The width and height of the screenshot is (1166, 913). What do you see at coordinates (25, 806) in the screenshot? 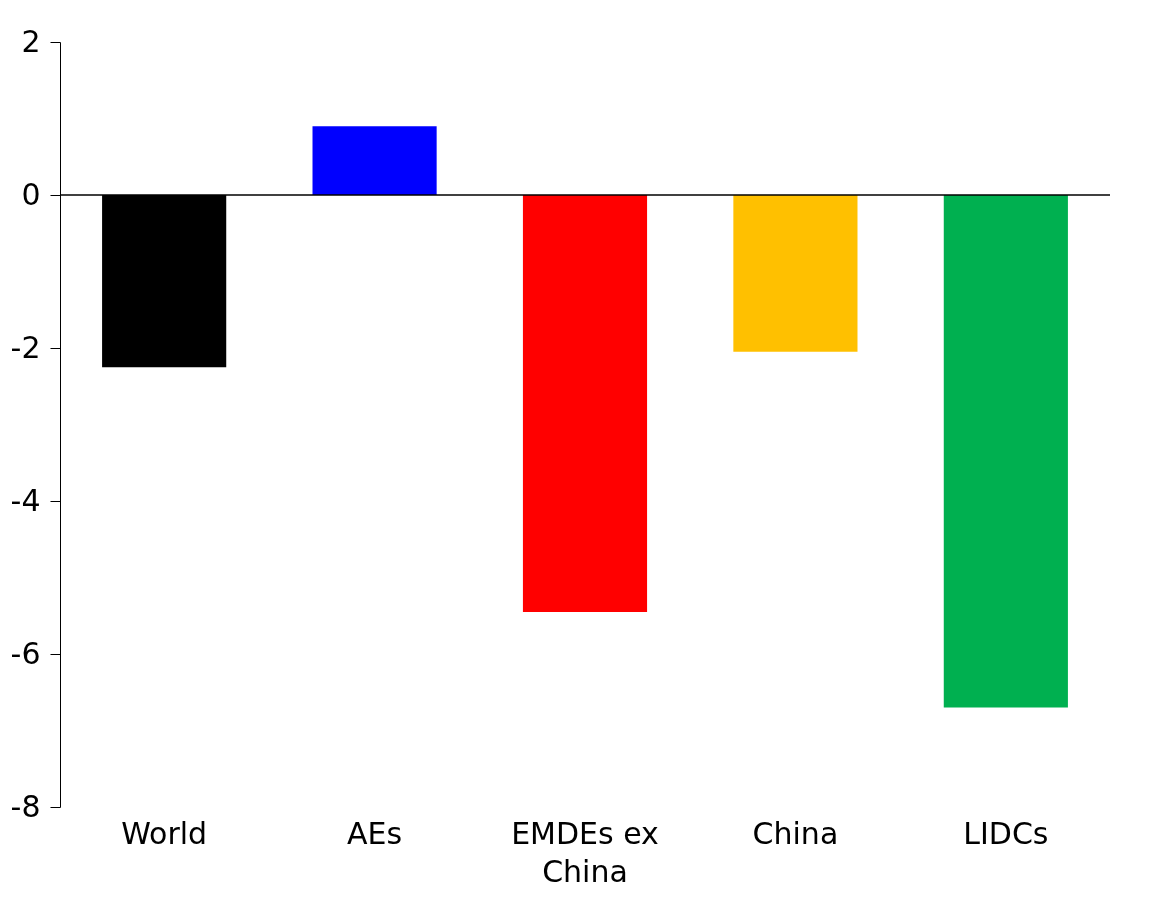
I see `y-tick-label: -8` at bounding box center [25, 806].